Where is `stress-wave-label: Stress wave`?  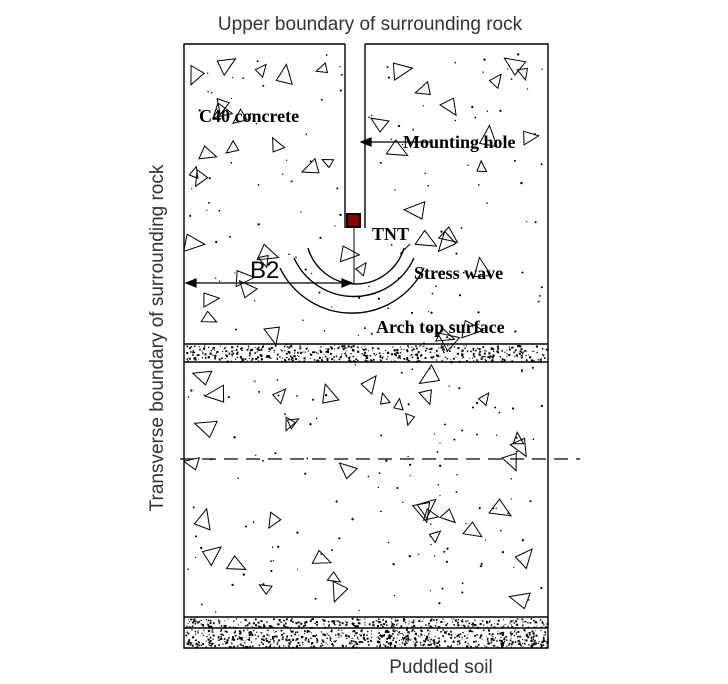 stress-wave-label: Stress wave is located at coordinates (458, 273).